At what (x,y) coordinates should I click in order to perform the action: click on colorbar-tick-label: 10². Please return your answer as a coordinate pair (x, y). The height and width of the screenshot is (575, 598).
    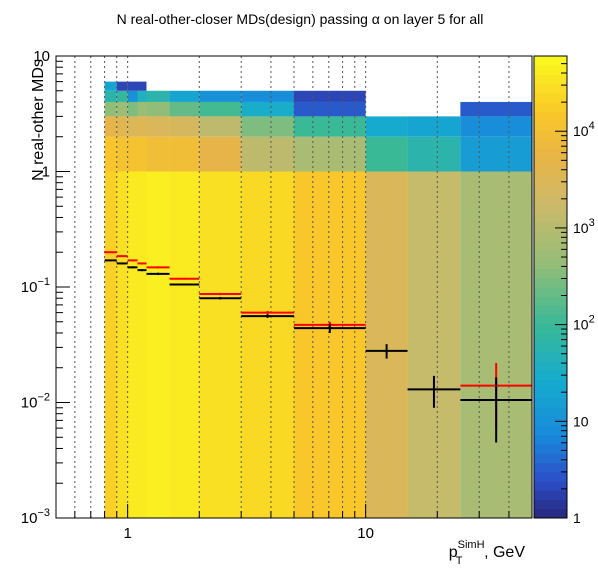
    Looking at the image, I should click on (584, 323).